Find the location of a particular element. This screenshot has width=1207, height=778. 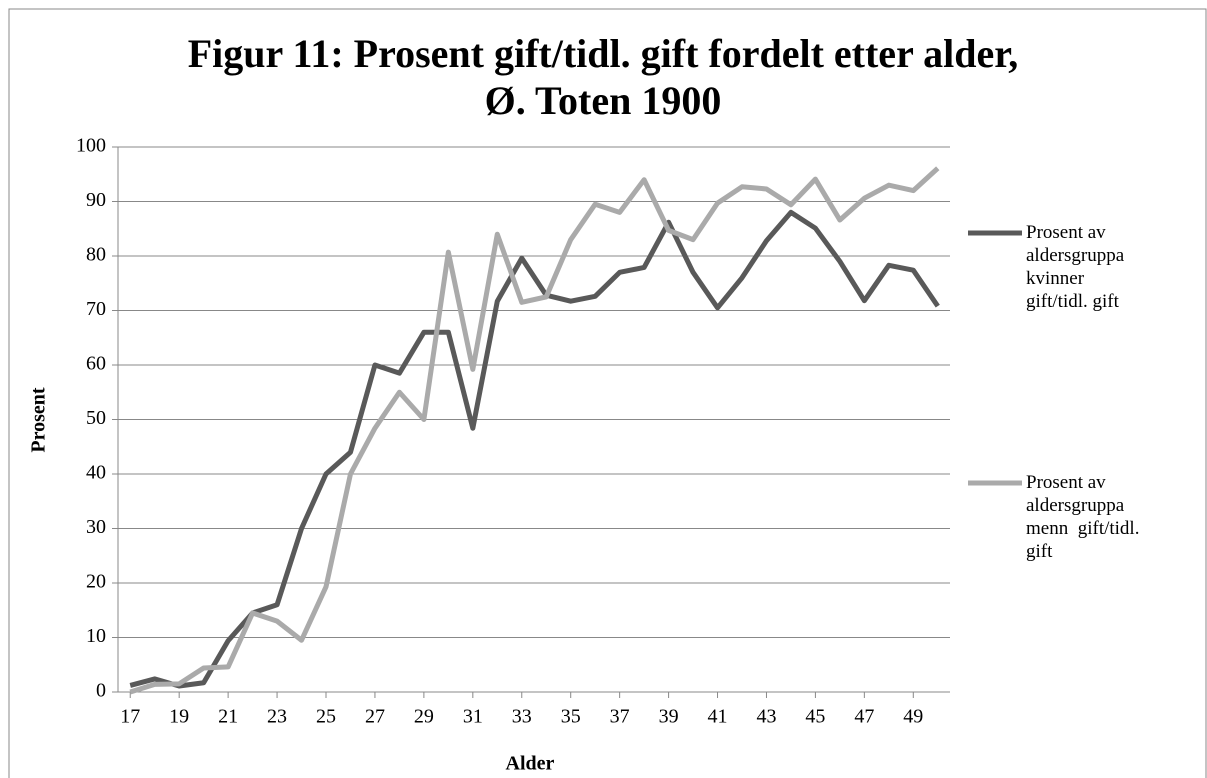

x-axis-title: Alder is located at coordinates (530, 764).